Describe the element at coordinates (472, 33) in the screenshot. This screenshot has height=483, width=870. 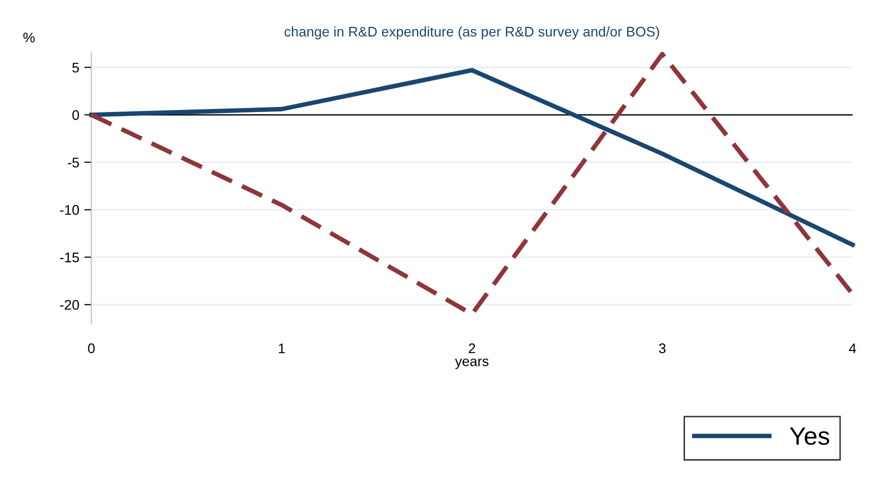
I see `chart-title: change in R&D expenditure (as per R&D survey and/or BOS)` at that location.